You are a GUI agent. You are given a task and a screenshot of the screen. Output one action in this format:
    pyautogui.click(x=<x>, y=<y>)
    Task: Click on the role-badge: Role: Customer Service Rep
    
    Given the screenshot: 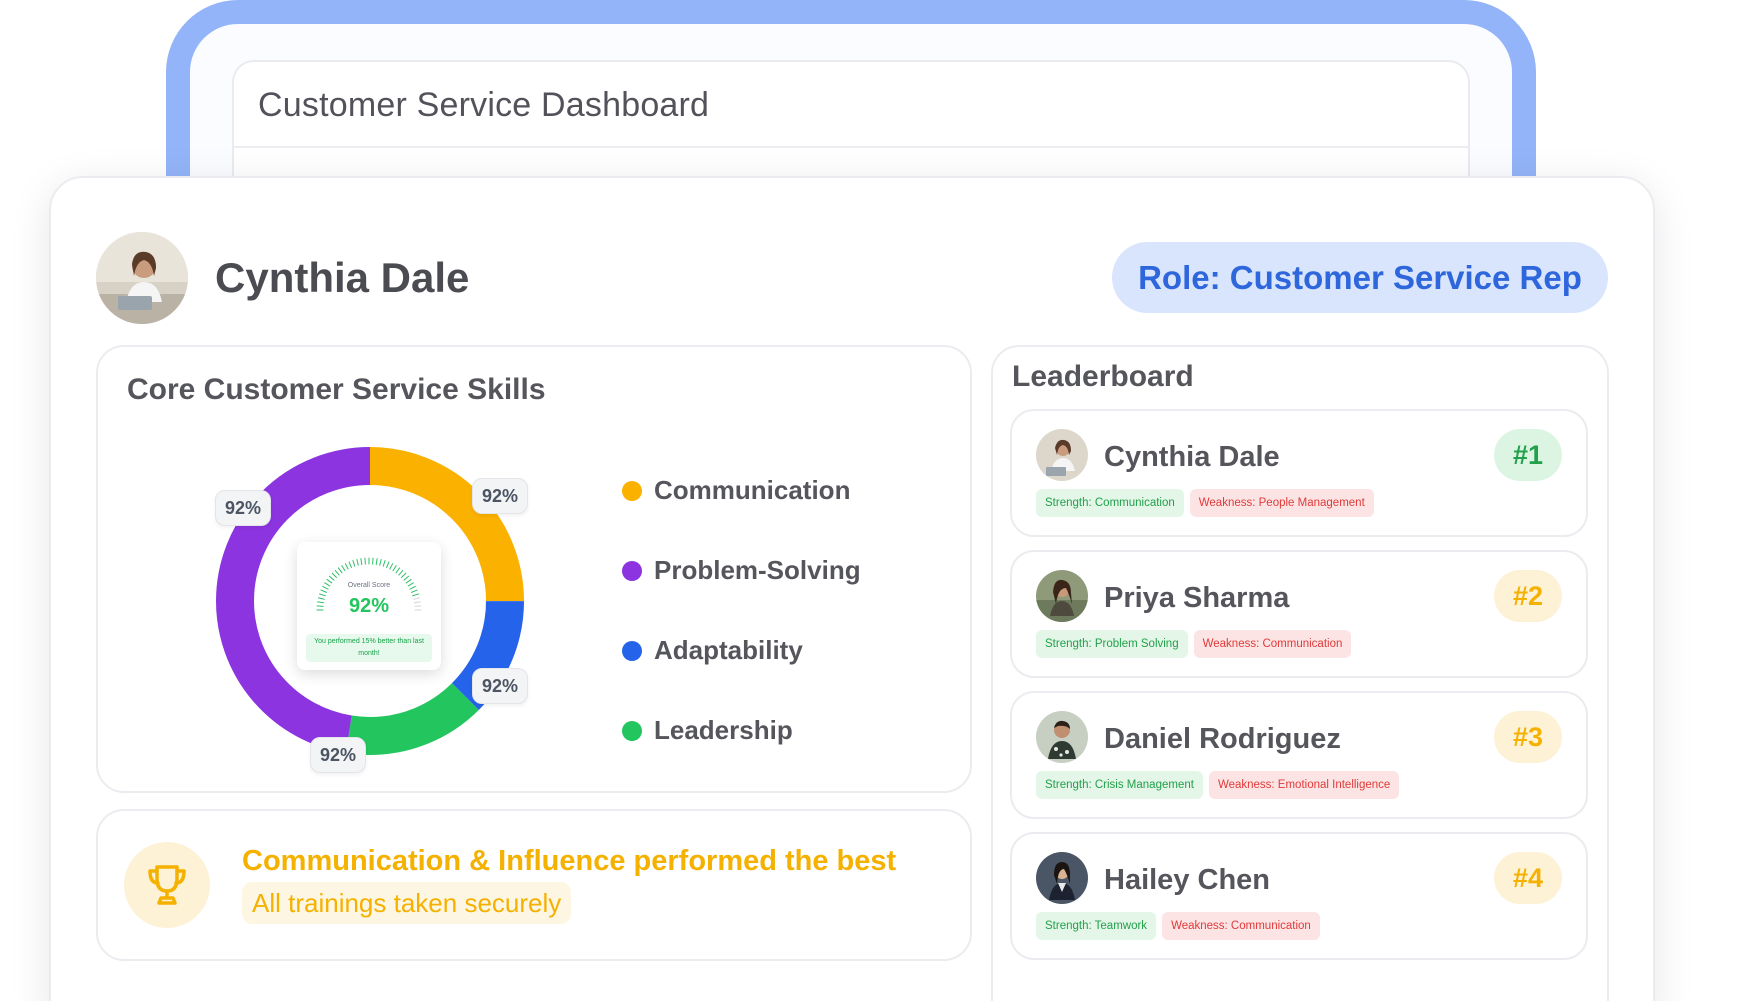 What is the action you would take?
    pyautogui.click(x=1360, y=277)
    